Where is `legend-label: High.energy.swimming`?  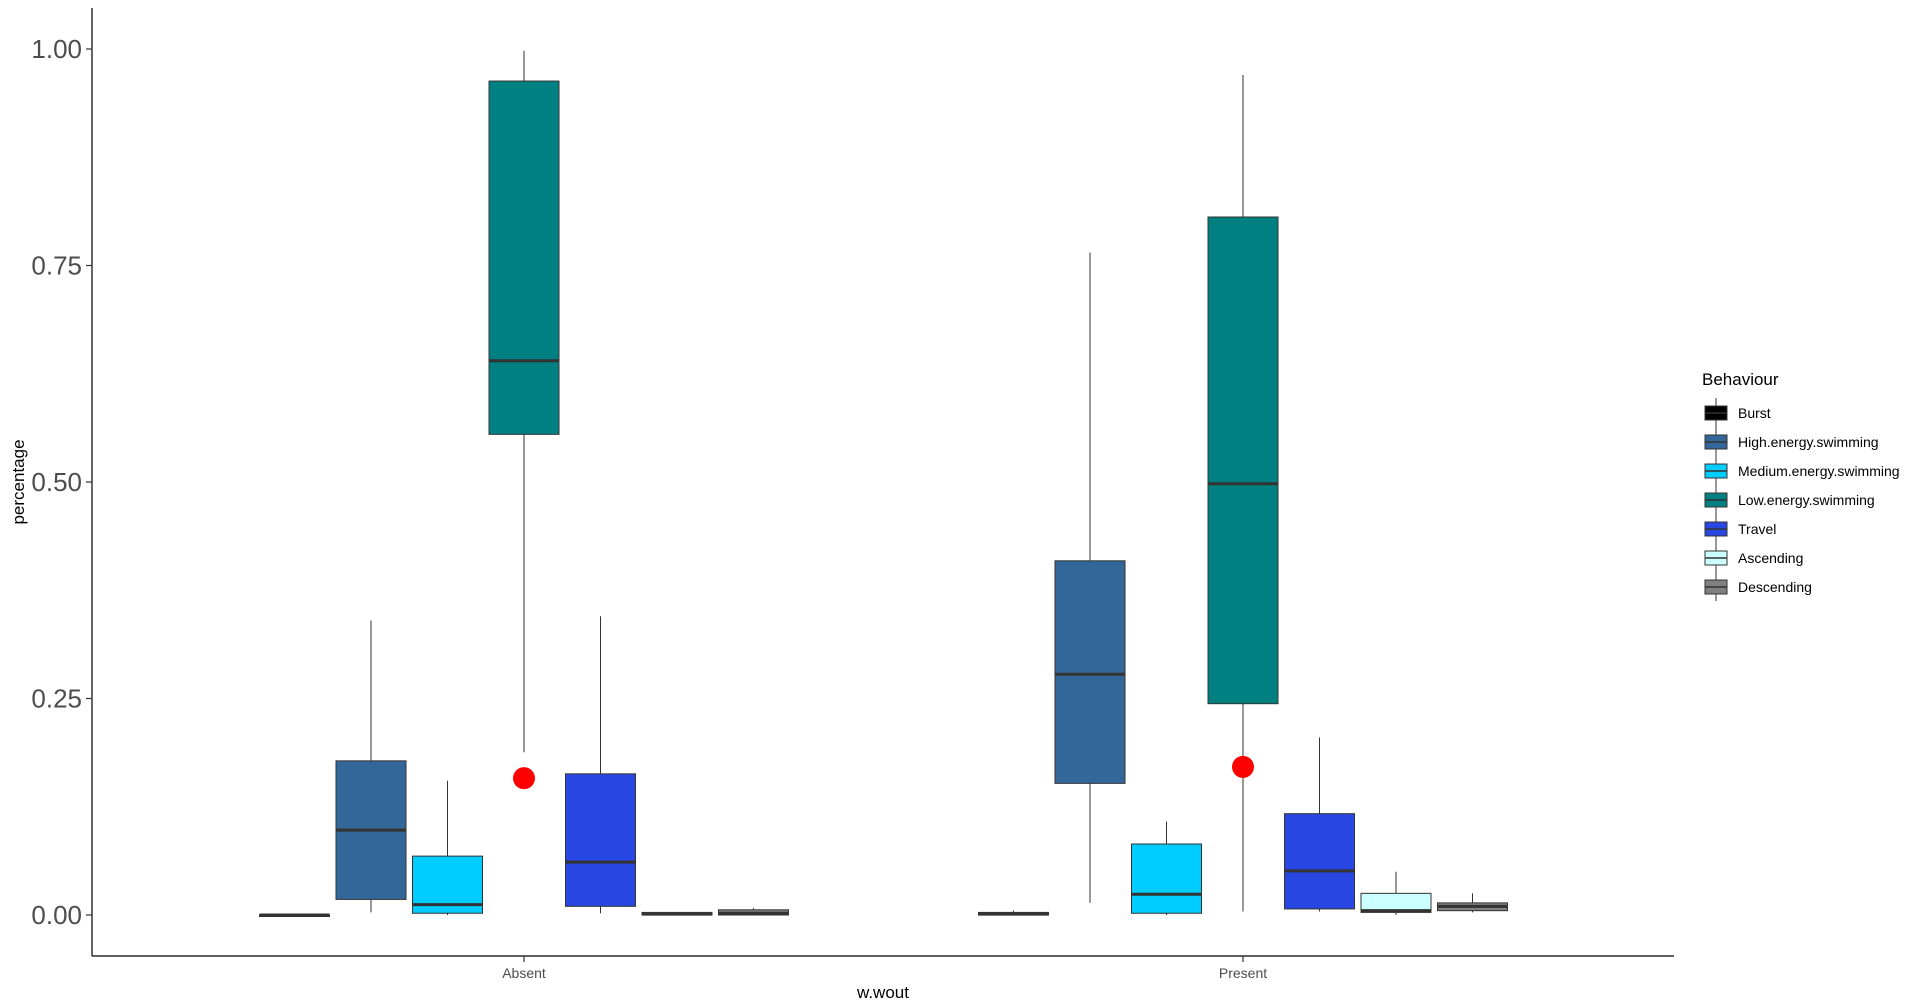
legend-label: High.energy.swimming is located at coordinates (1808, 442).